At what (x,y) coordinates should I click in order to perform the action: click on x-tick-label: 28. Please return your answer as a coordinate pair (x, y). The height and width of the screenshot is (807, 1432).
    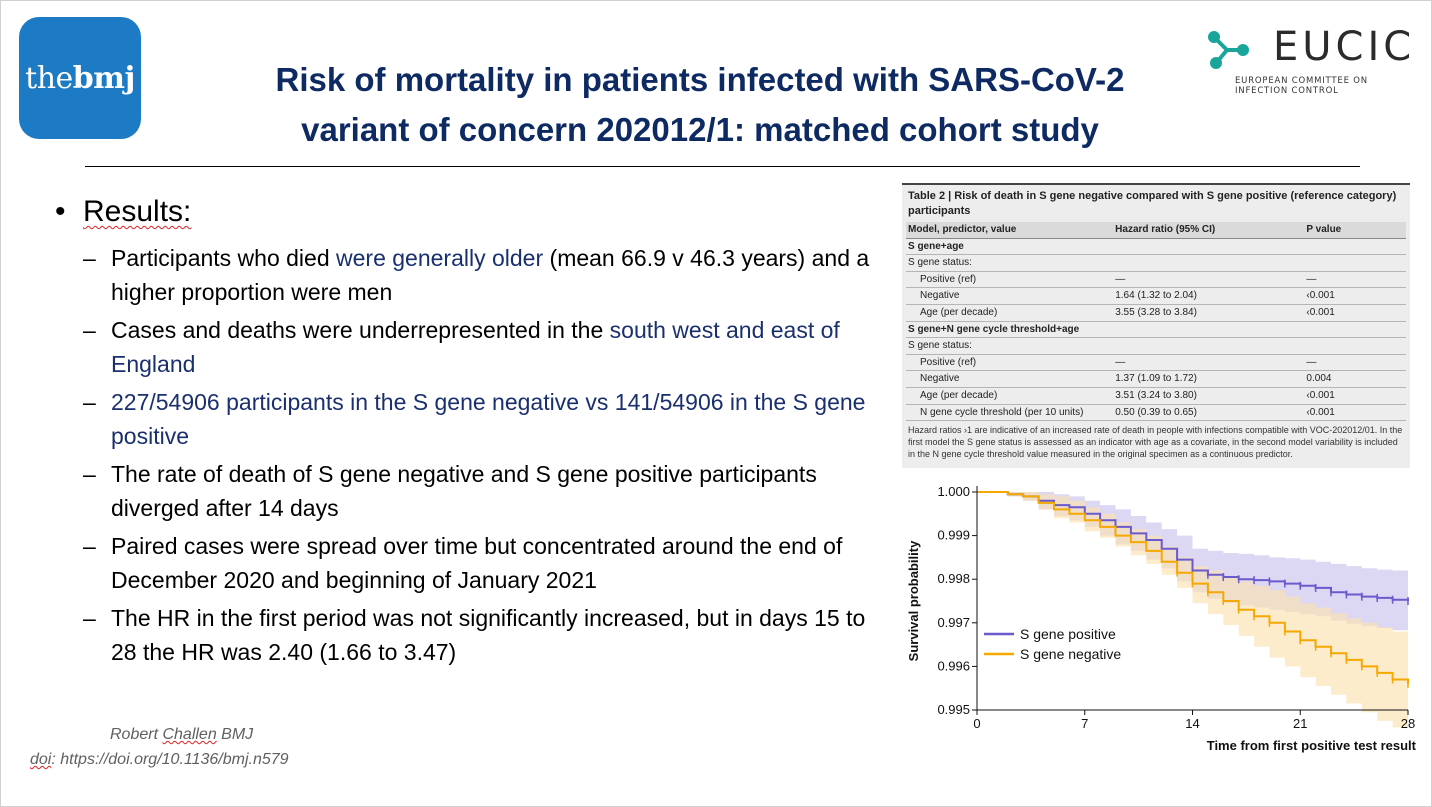
    Looking at the image, I should click on (1408, 723).